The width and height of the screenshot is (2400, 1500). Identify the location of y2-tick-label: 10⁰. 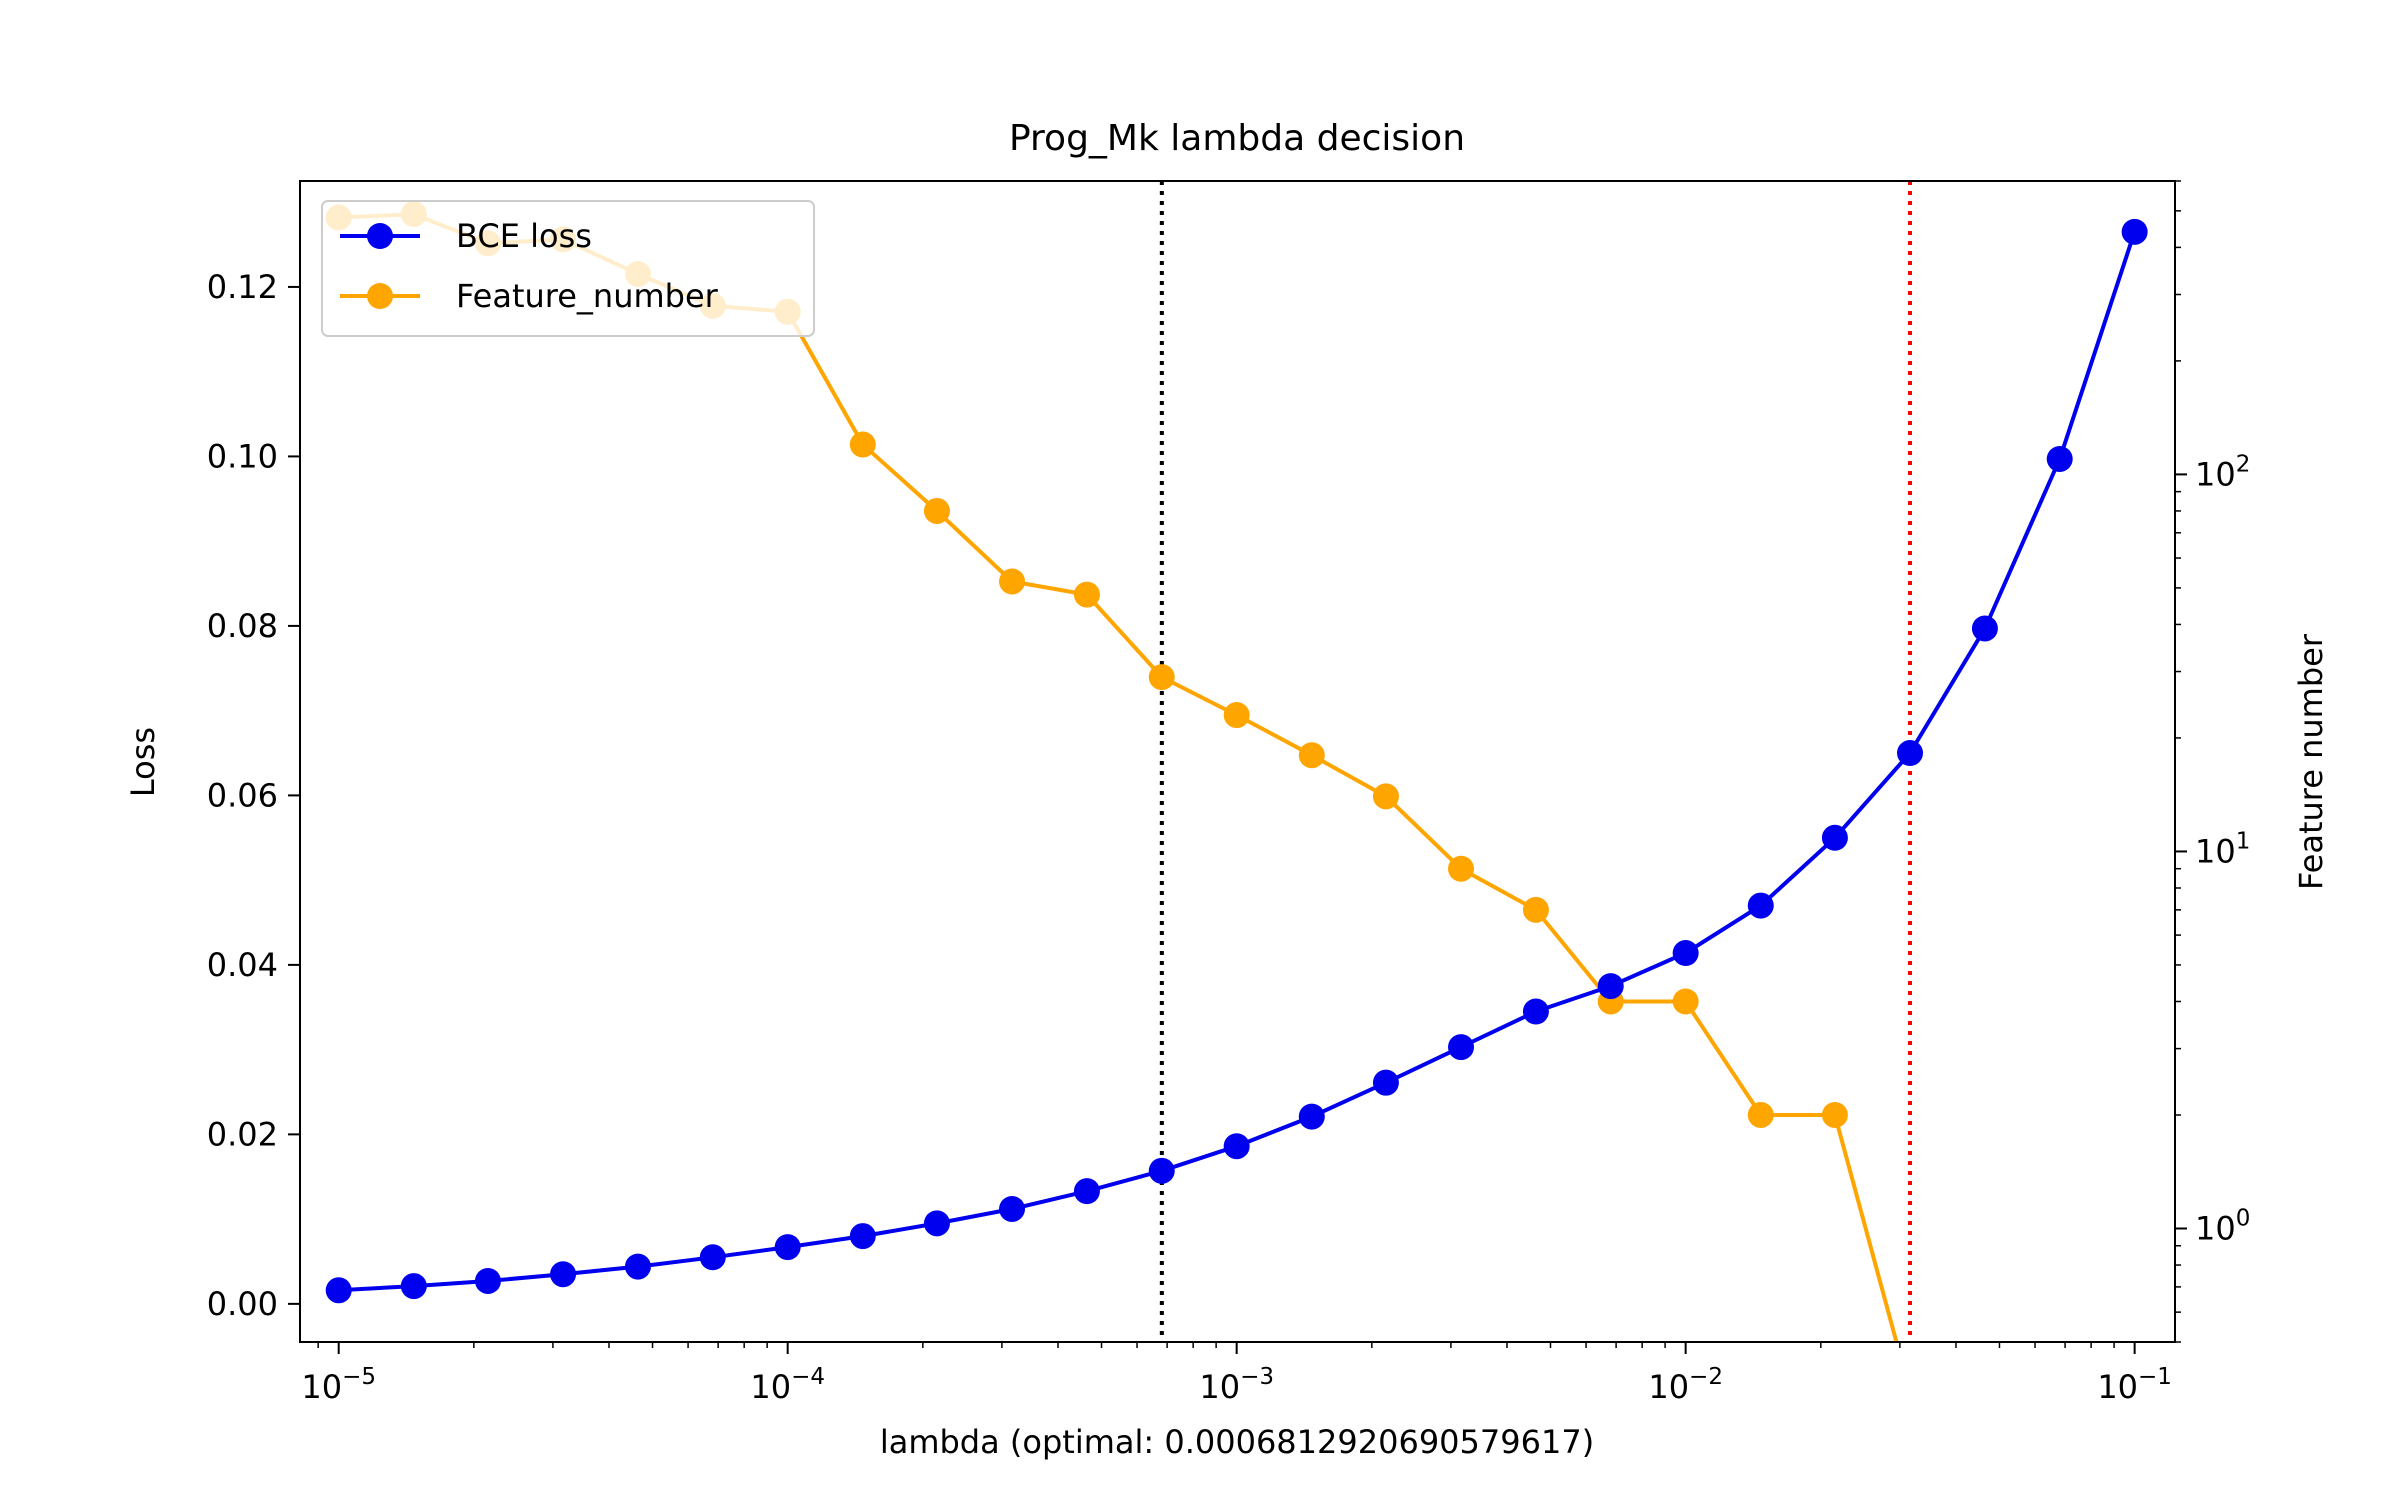
(2222, 1226).